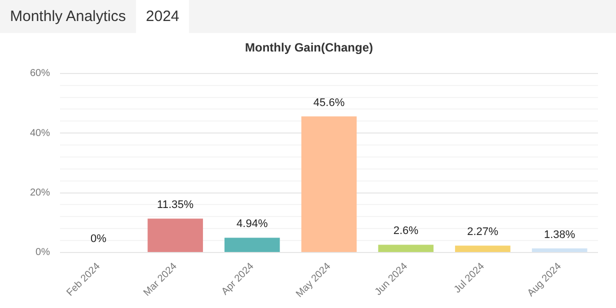 This screenshot has height=308, width=616. I want to click on y-tick-label: 20%, so click(40, 193).